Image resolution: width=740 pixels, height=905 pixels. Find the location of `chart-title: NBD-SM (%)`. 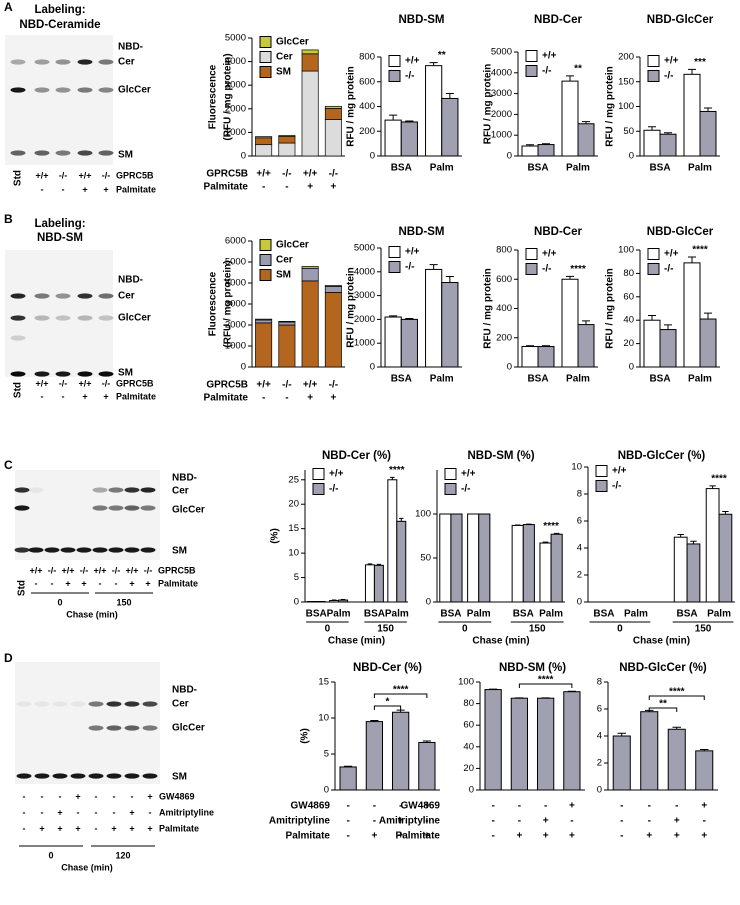

chart-title: NBD-SM (%) is located at coordinates (532, 668).